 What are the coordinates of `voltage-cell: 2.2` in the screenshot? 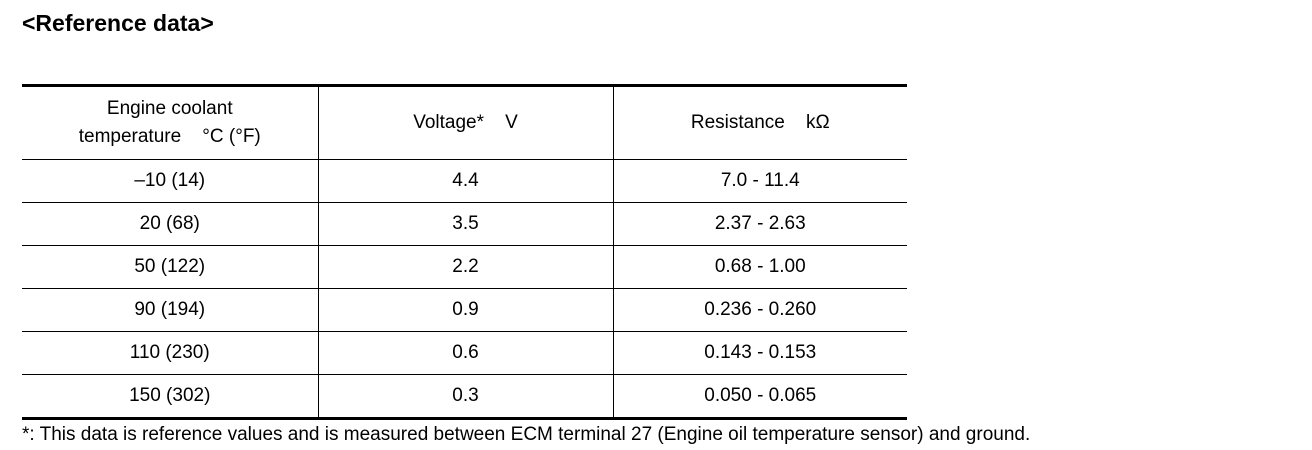 It's located at (465, 267).